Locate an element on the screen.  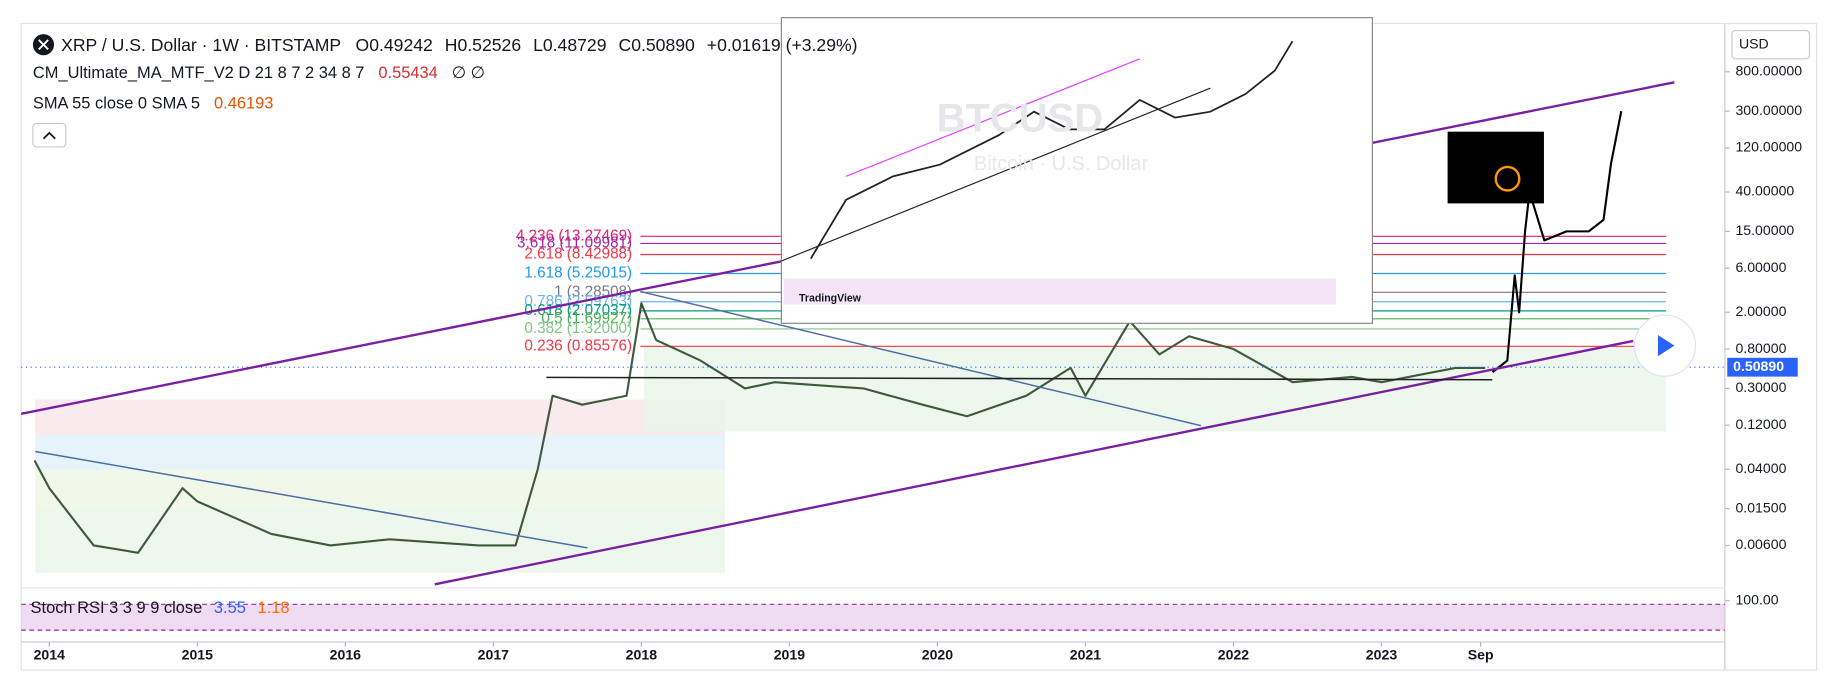
x-tick-label: 2023 is located at coordinates (1382, 655).